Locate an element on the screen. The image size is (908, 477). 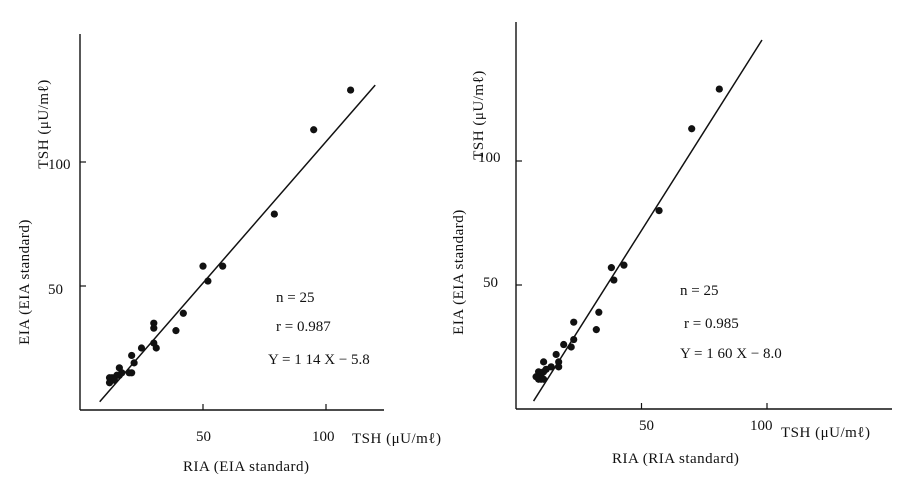
stat-annotation: Y = 1 14 X − 5.8 is located at coordinates (319, 360).